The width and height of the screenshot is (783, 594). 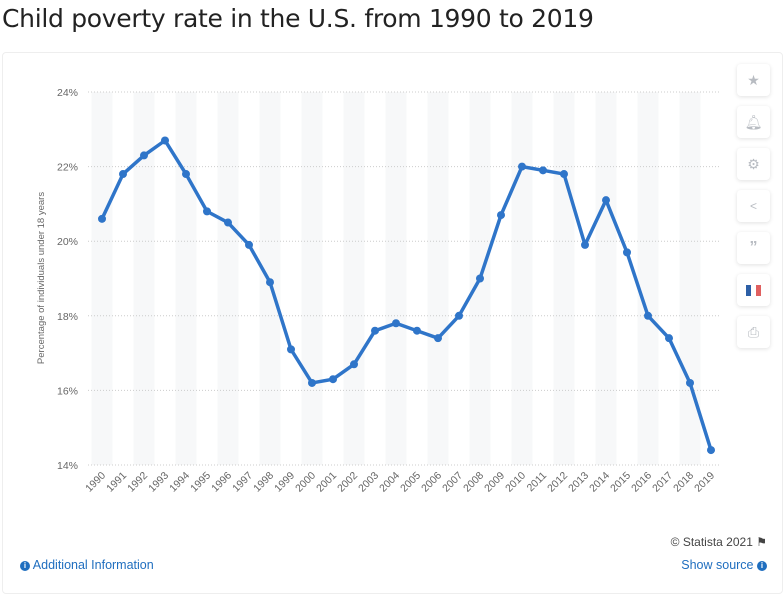 What do you see at coordinates (116, 482) in the screenshot?
I see `x-tick-label: 1991` at bounding box center [116, 482].